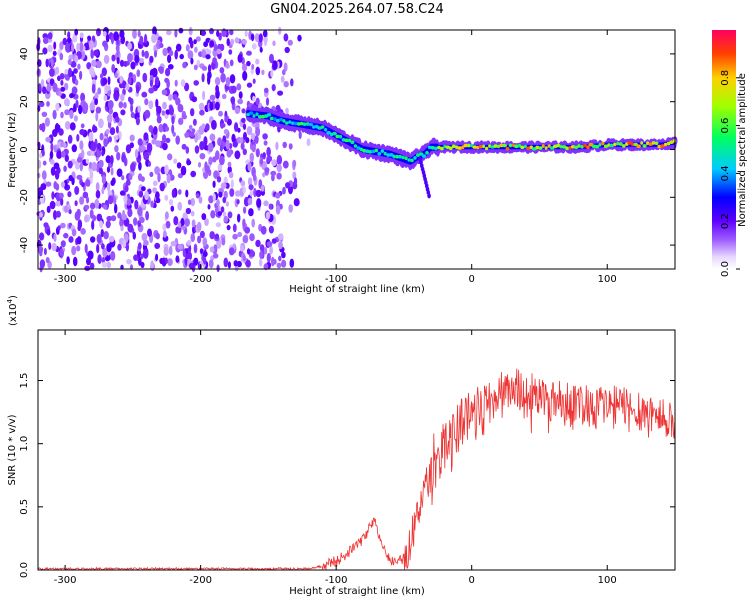  Describe the element at coordinates (725, 126) in the screenshot. I see `colorbar-tick-label: 0.6` at that location.